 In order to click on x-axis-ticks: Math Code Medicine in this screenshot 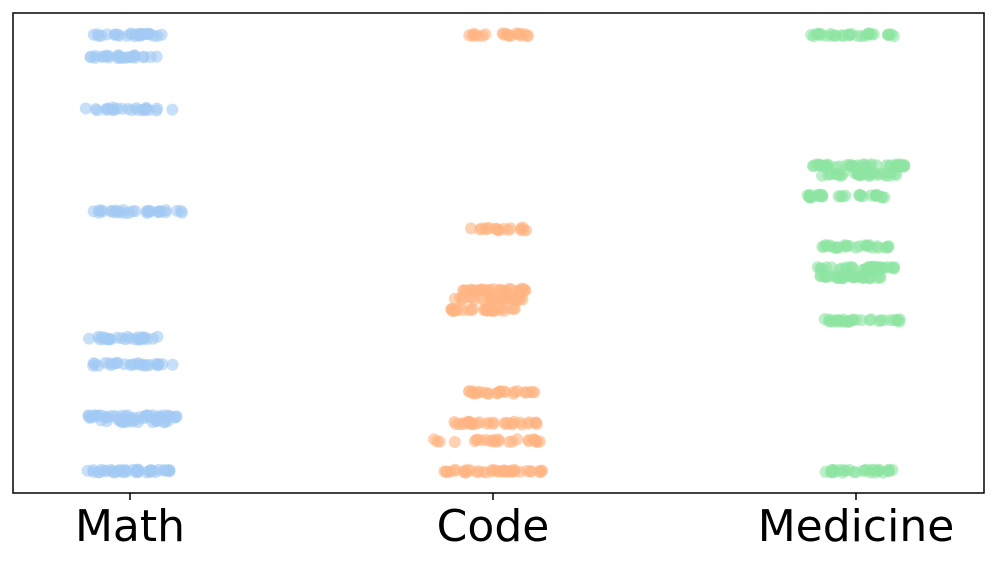, I will do `click(514, 522)`.